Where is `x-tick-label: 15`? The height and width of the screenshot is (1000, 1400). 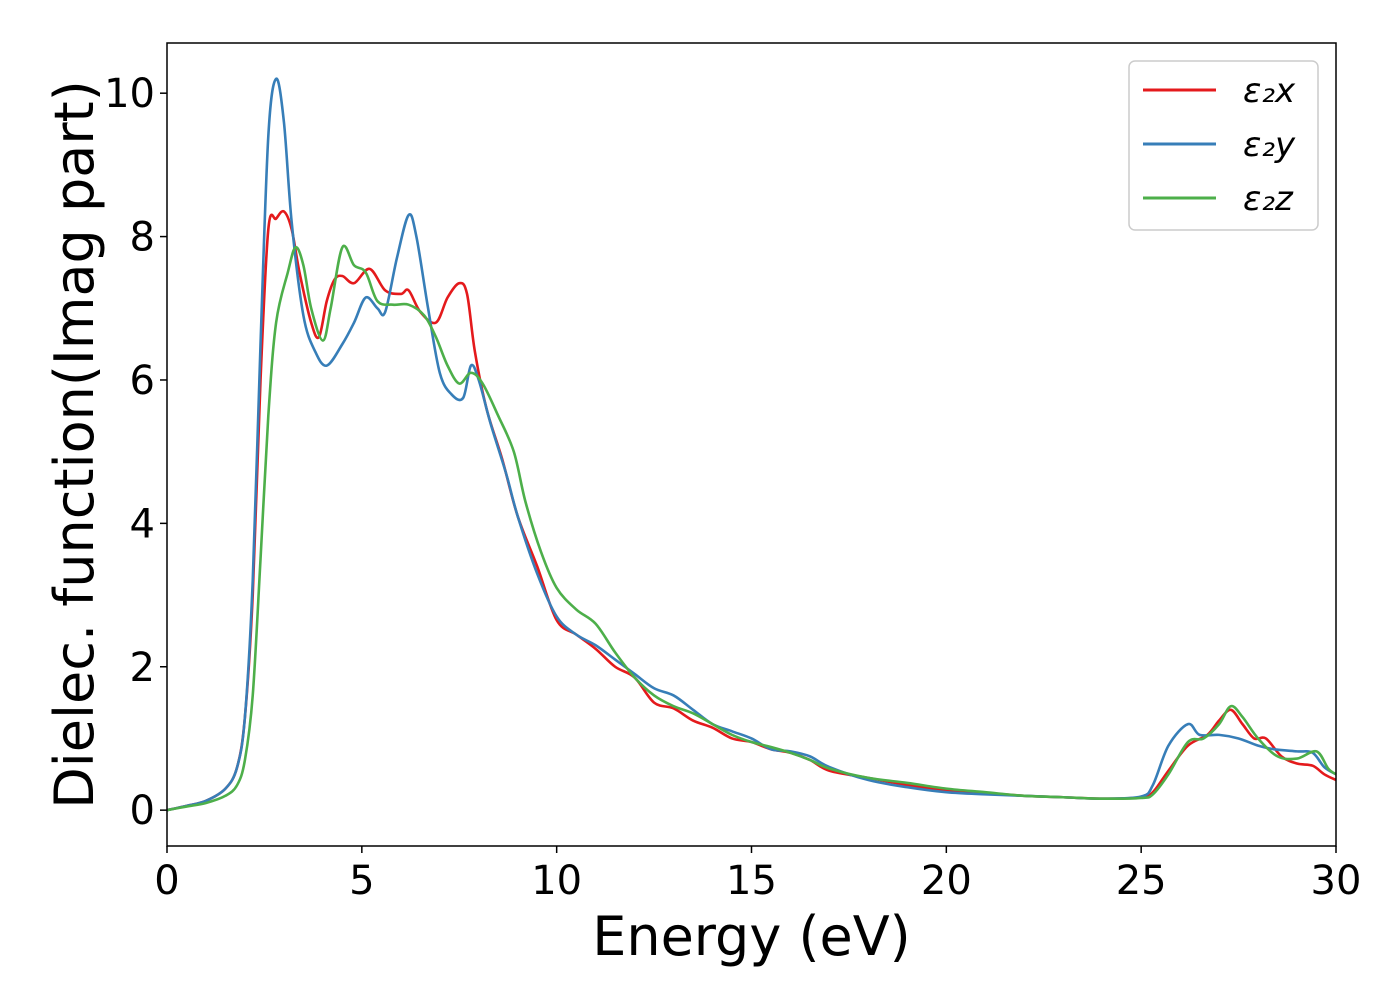 x-tick-label: 15 is located at coordinates (751, 881).